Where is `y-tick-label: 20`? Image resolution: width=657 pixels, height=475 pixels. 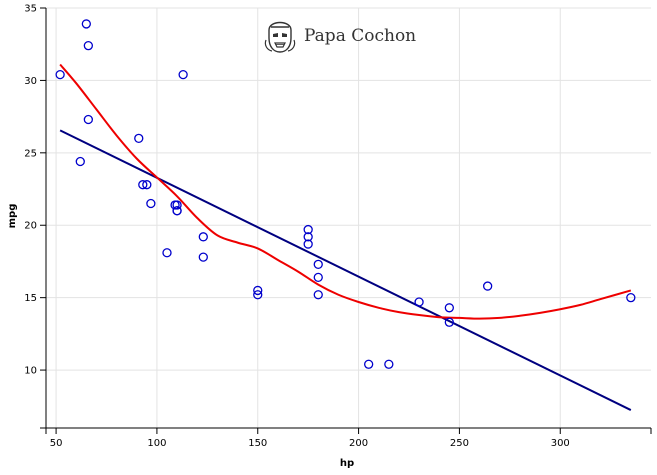 y-tick-label: 20 is located at coordinates (30, 226).